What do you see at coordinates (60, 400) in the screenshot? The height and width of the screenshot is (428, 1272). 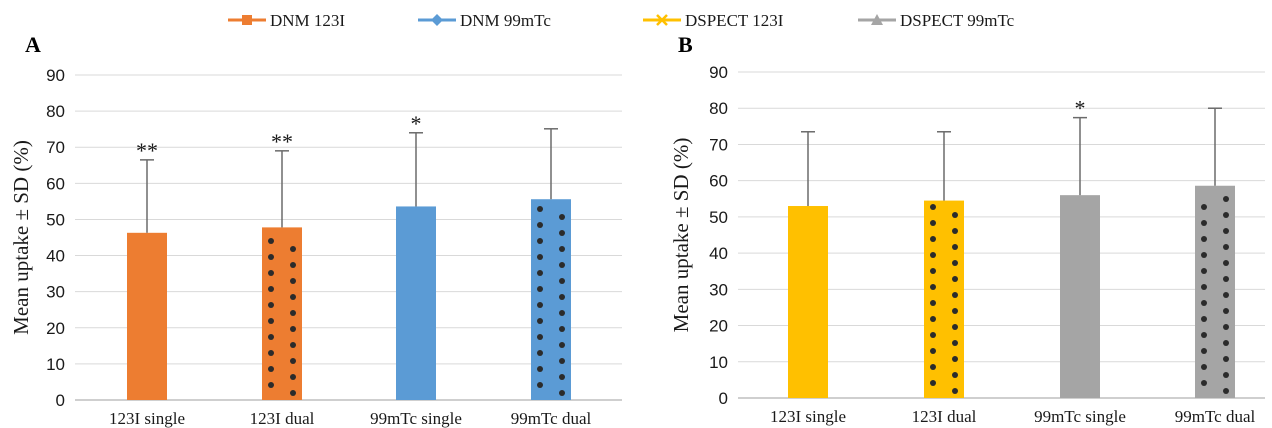 I see `y-tick-label: 0` at bounding box center [60, 400].